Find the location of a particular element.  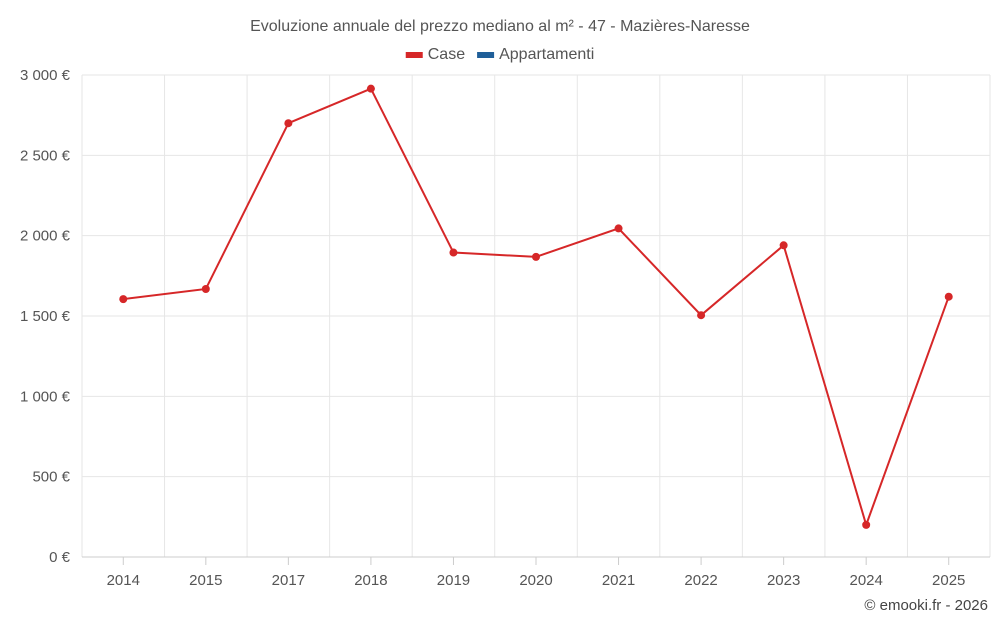

chart-legend: Case Appartamenti is located at coordinates (499, 54).